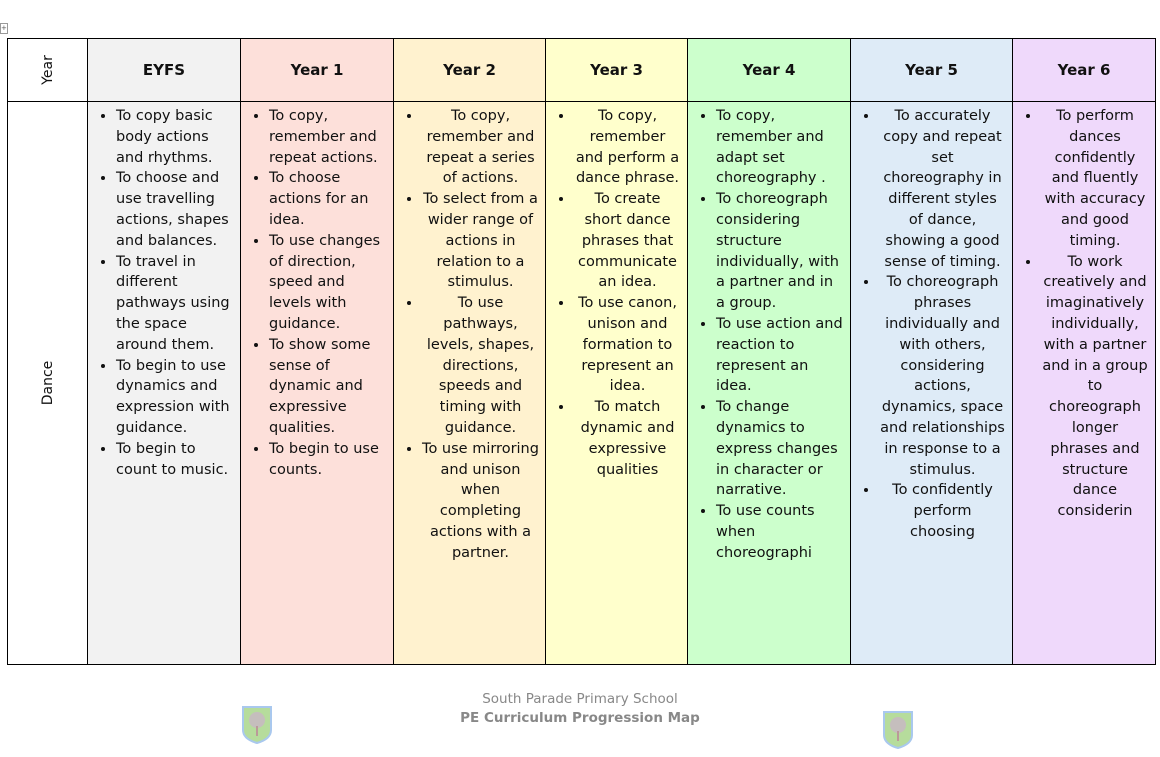 The width and height of the screenshot is (1160, 757). I want to click on row-label: Dance, so click(47, 383).